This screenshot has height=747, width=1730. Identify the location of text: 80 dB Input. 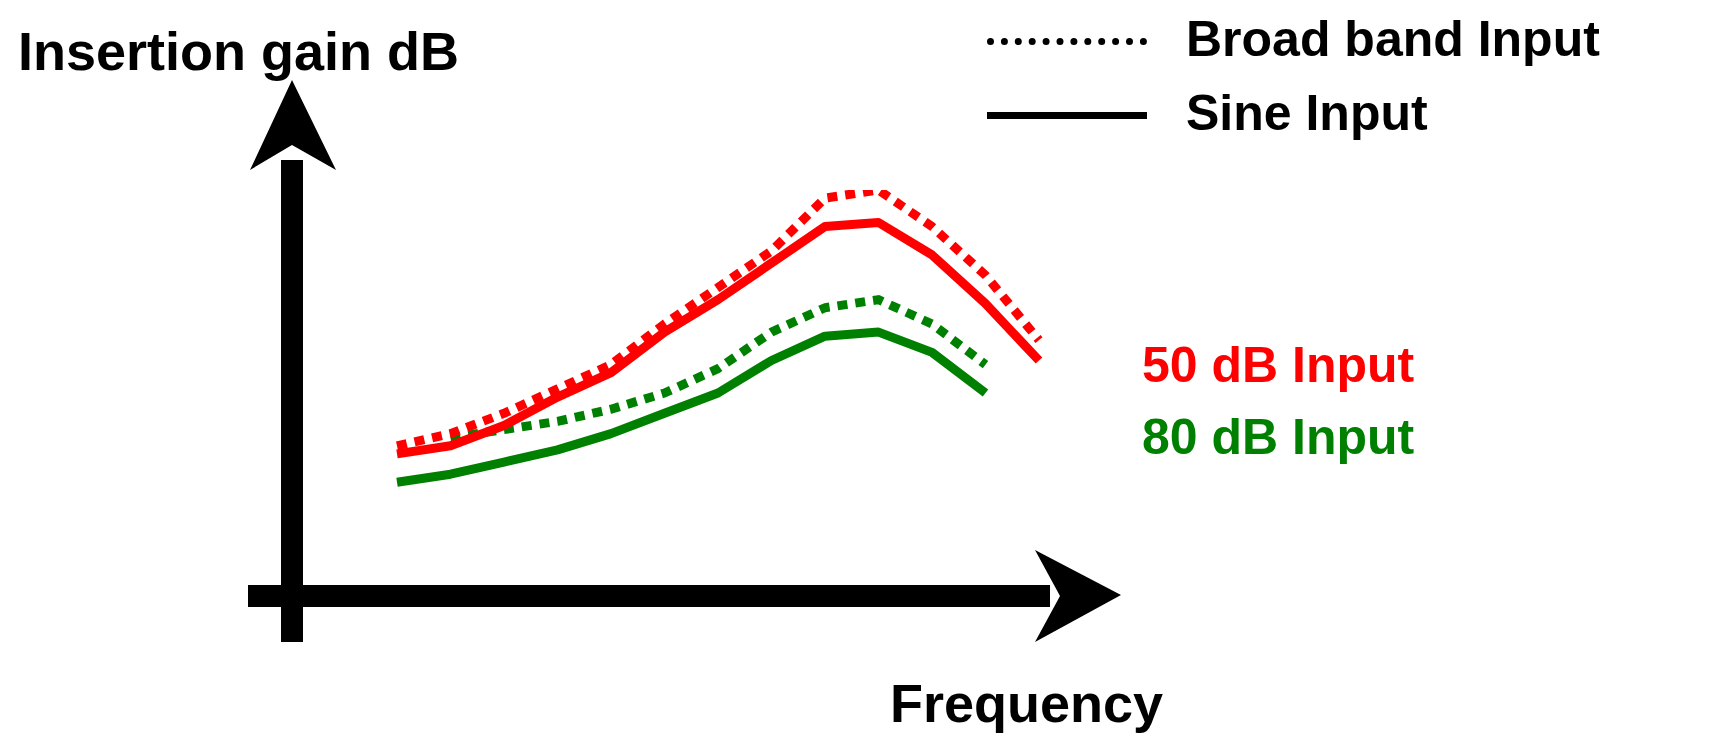
(1278, 437).